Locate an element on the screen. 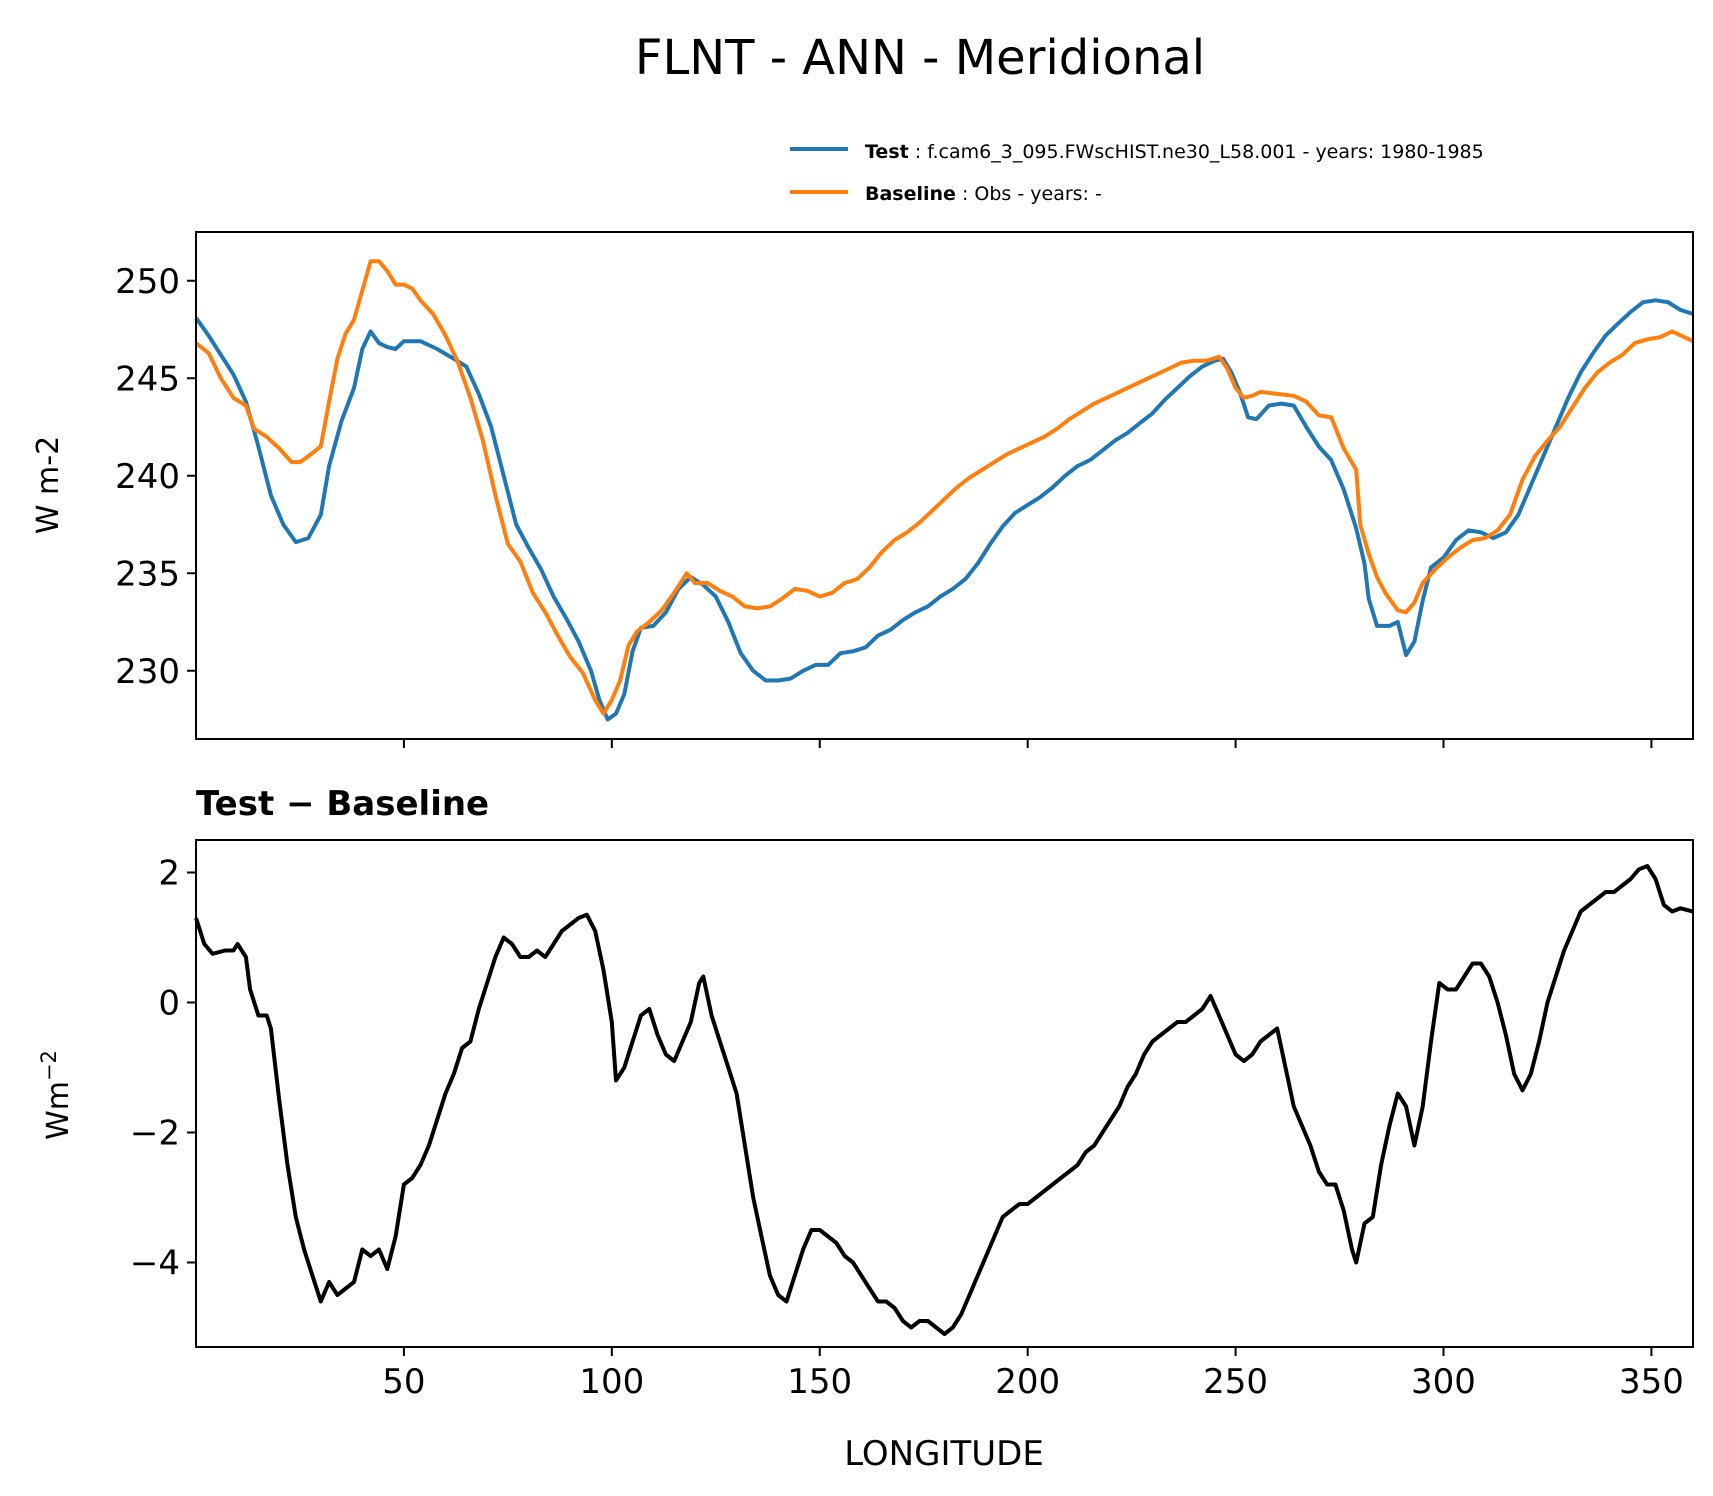 Image resolution: width=1713 pixels, height=1496 pixels. x-tick-label: 300 is located at coordinates (1443, 1382).